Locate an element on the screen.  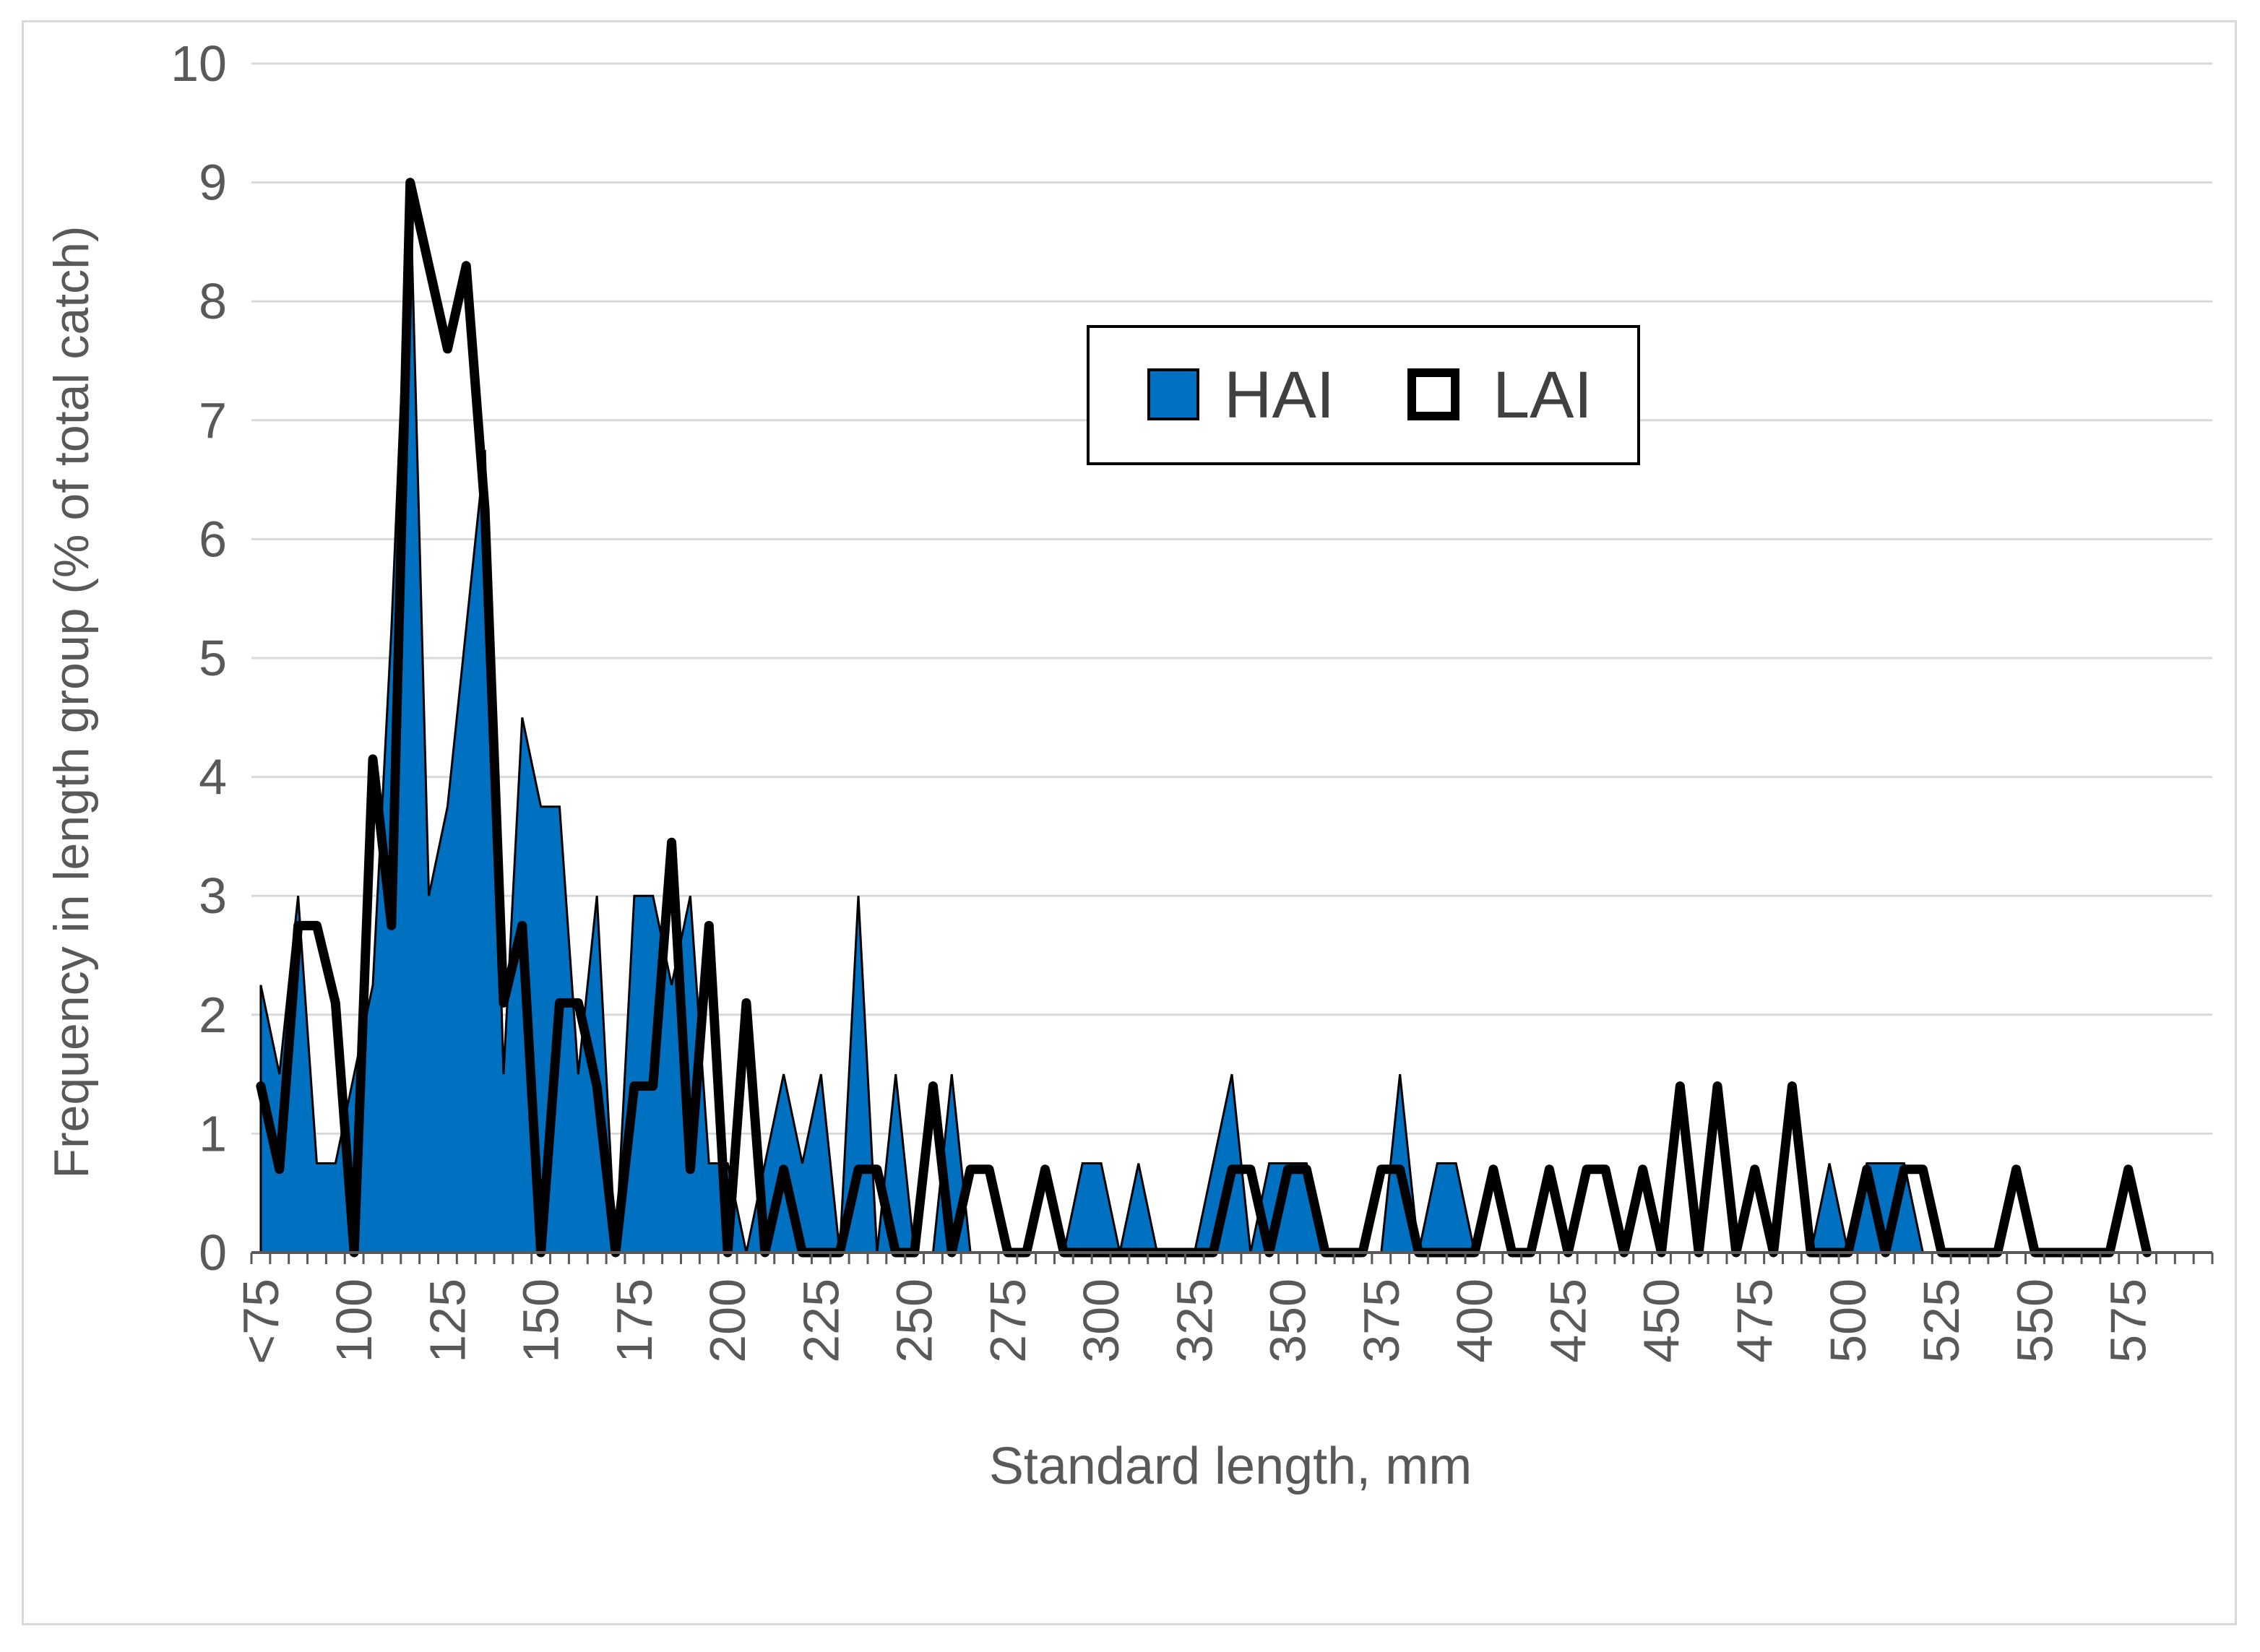
x-tick-label: <75 is located at coordinates (261, 1322).